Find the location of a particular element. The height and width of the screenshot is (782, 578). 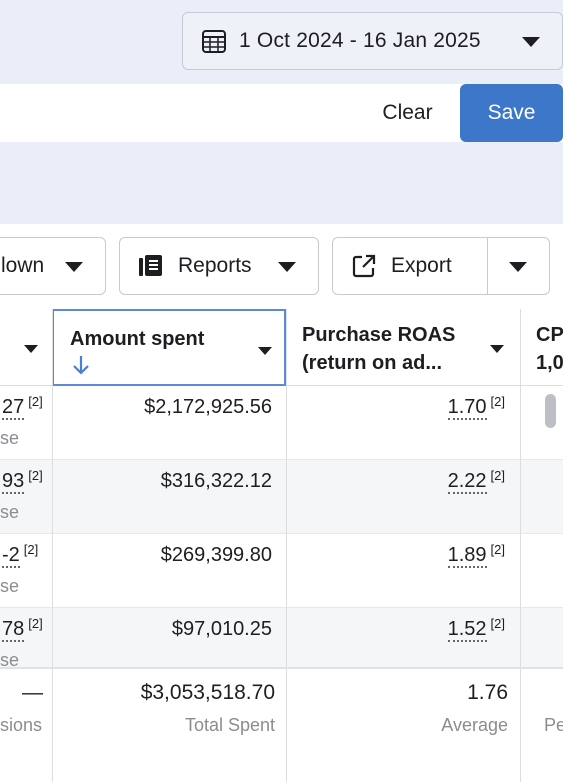

table-row: -2 [2] se $269,399.80 1.89 [2] is located at coordinates (281, 571).